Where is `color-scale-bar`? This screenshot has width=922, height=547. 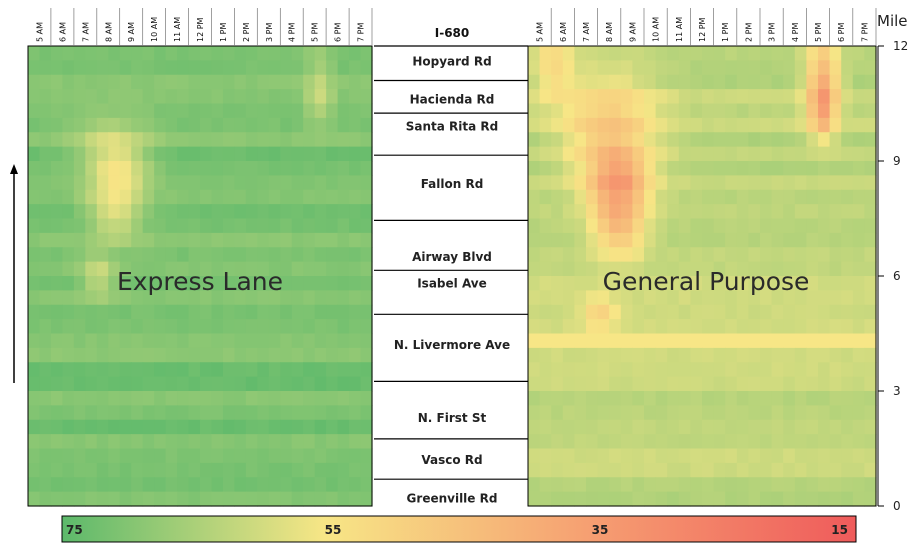 color-scale-bar is located at coordinates (459, 529).